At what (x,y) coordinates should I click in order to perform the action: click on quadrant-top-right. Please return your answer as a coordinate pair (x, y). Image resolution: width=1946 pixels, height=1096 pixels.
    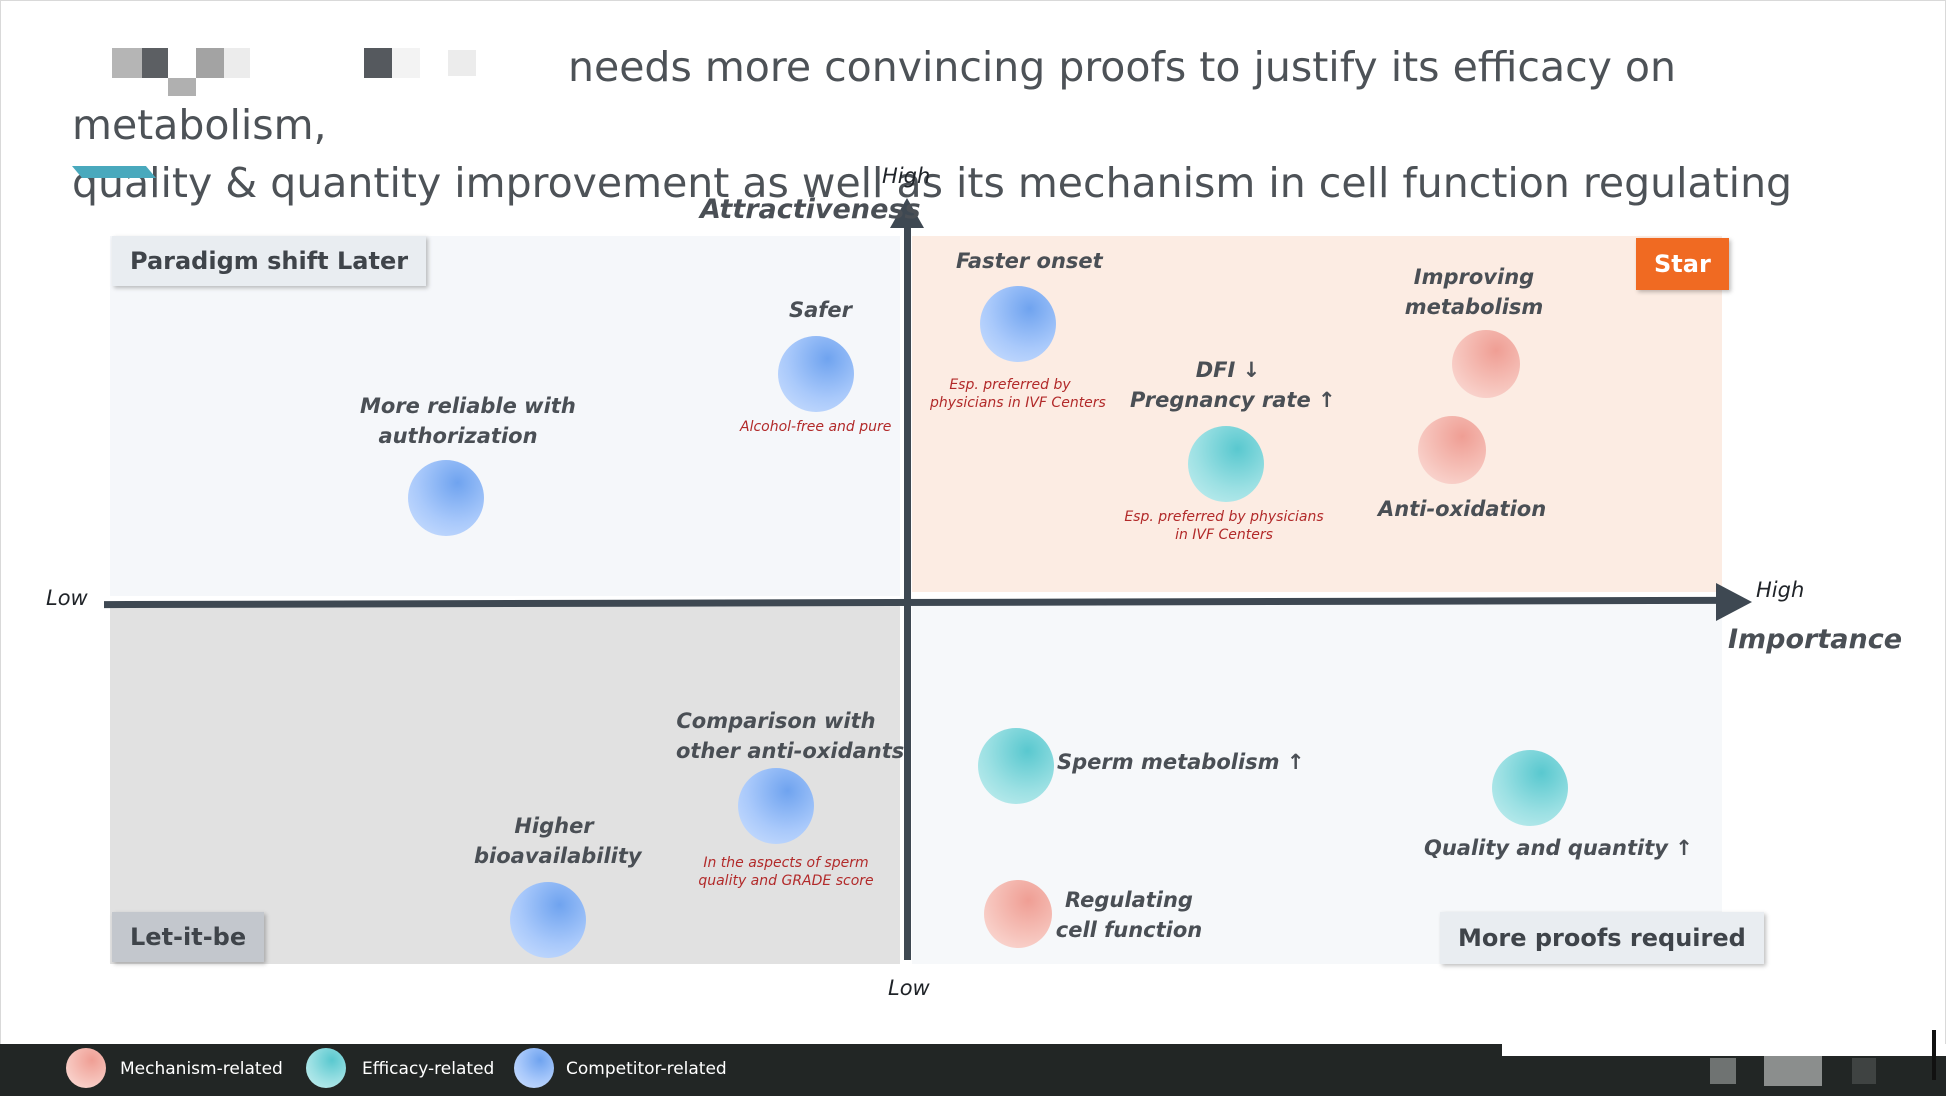
    Looking at the image, I should click on (1317, 414).